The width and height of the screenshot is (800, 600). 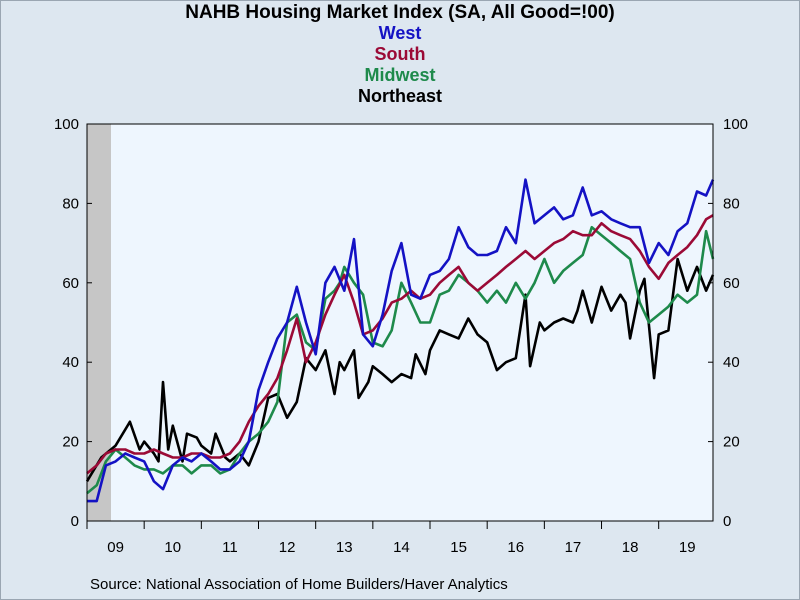 What do you see at coordinates (731, 442) in the screenshot?
I see `y-tick-label-right: 20` at bounding box center [731, 442].